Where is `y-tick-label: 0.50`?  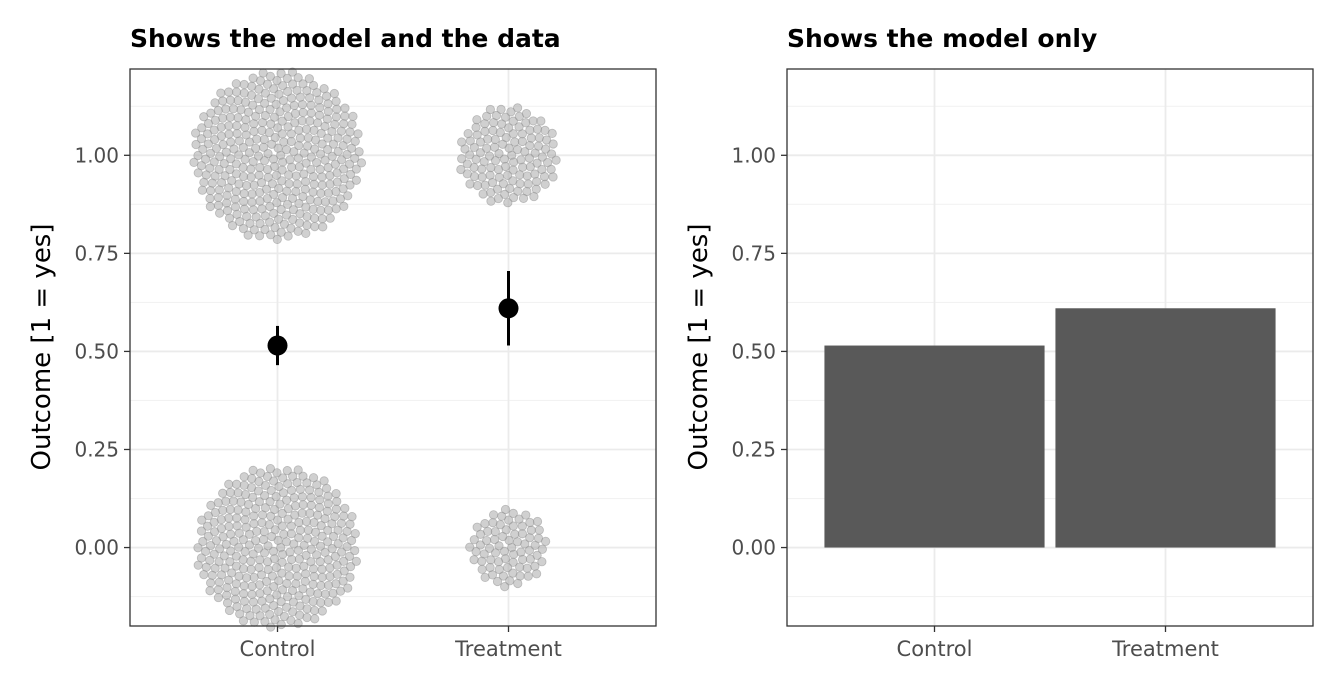
y-tick-label: 0.50 is located at coordinates (753, 351).